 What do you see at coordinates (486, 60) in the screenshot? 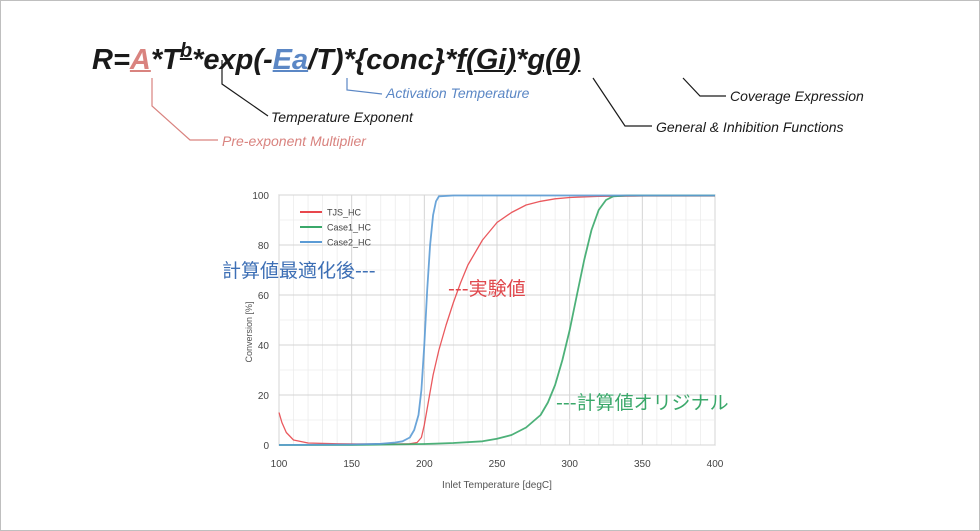
I see `equation-general-function: f(Gi)` at bounding box center [486, 60].